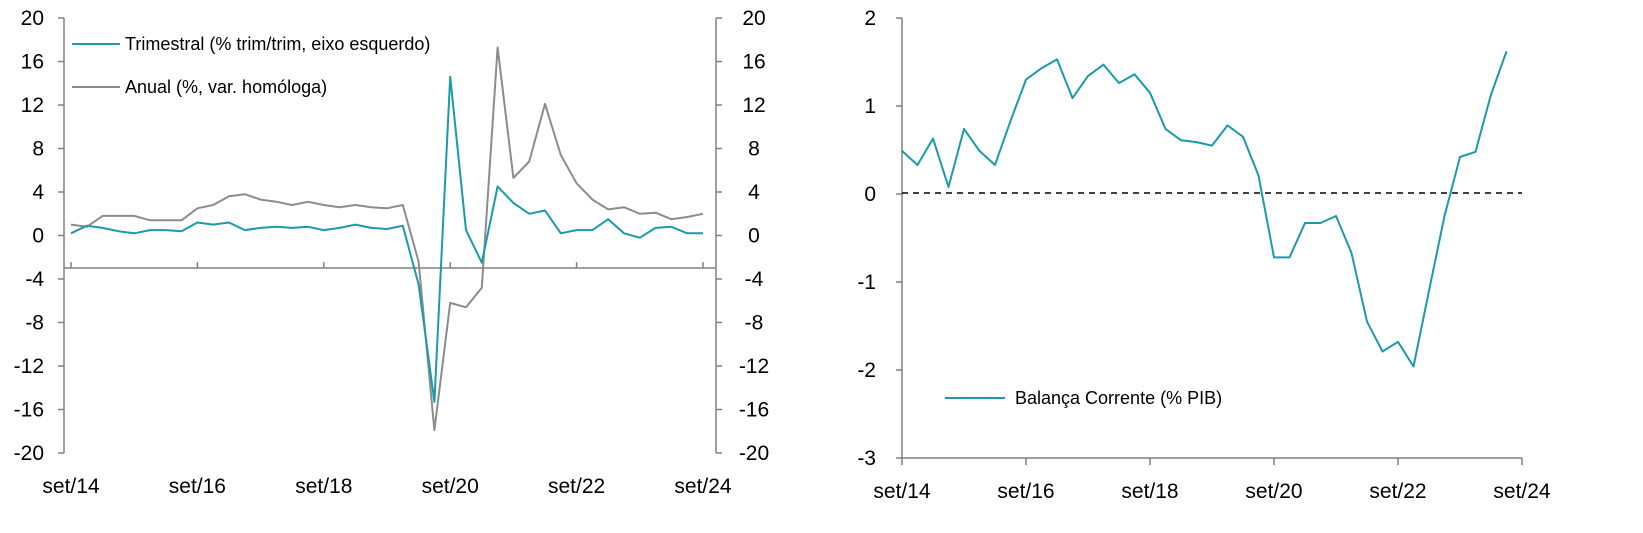 The height and width of the screenshot is (533, 1643). What do you see at coordinates (754, 410) in the screenshot?
I see `right-y-tick-label: -16` at bounding box center [754, 410].